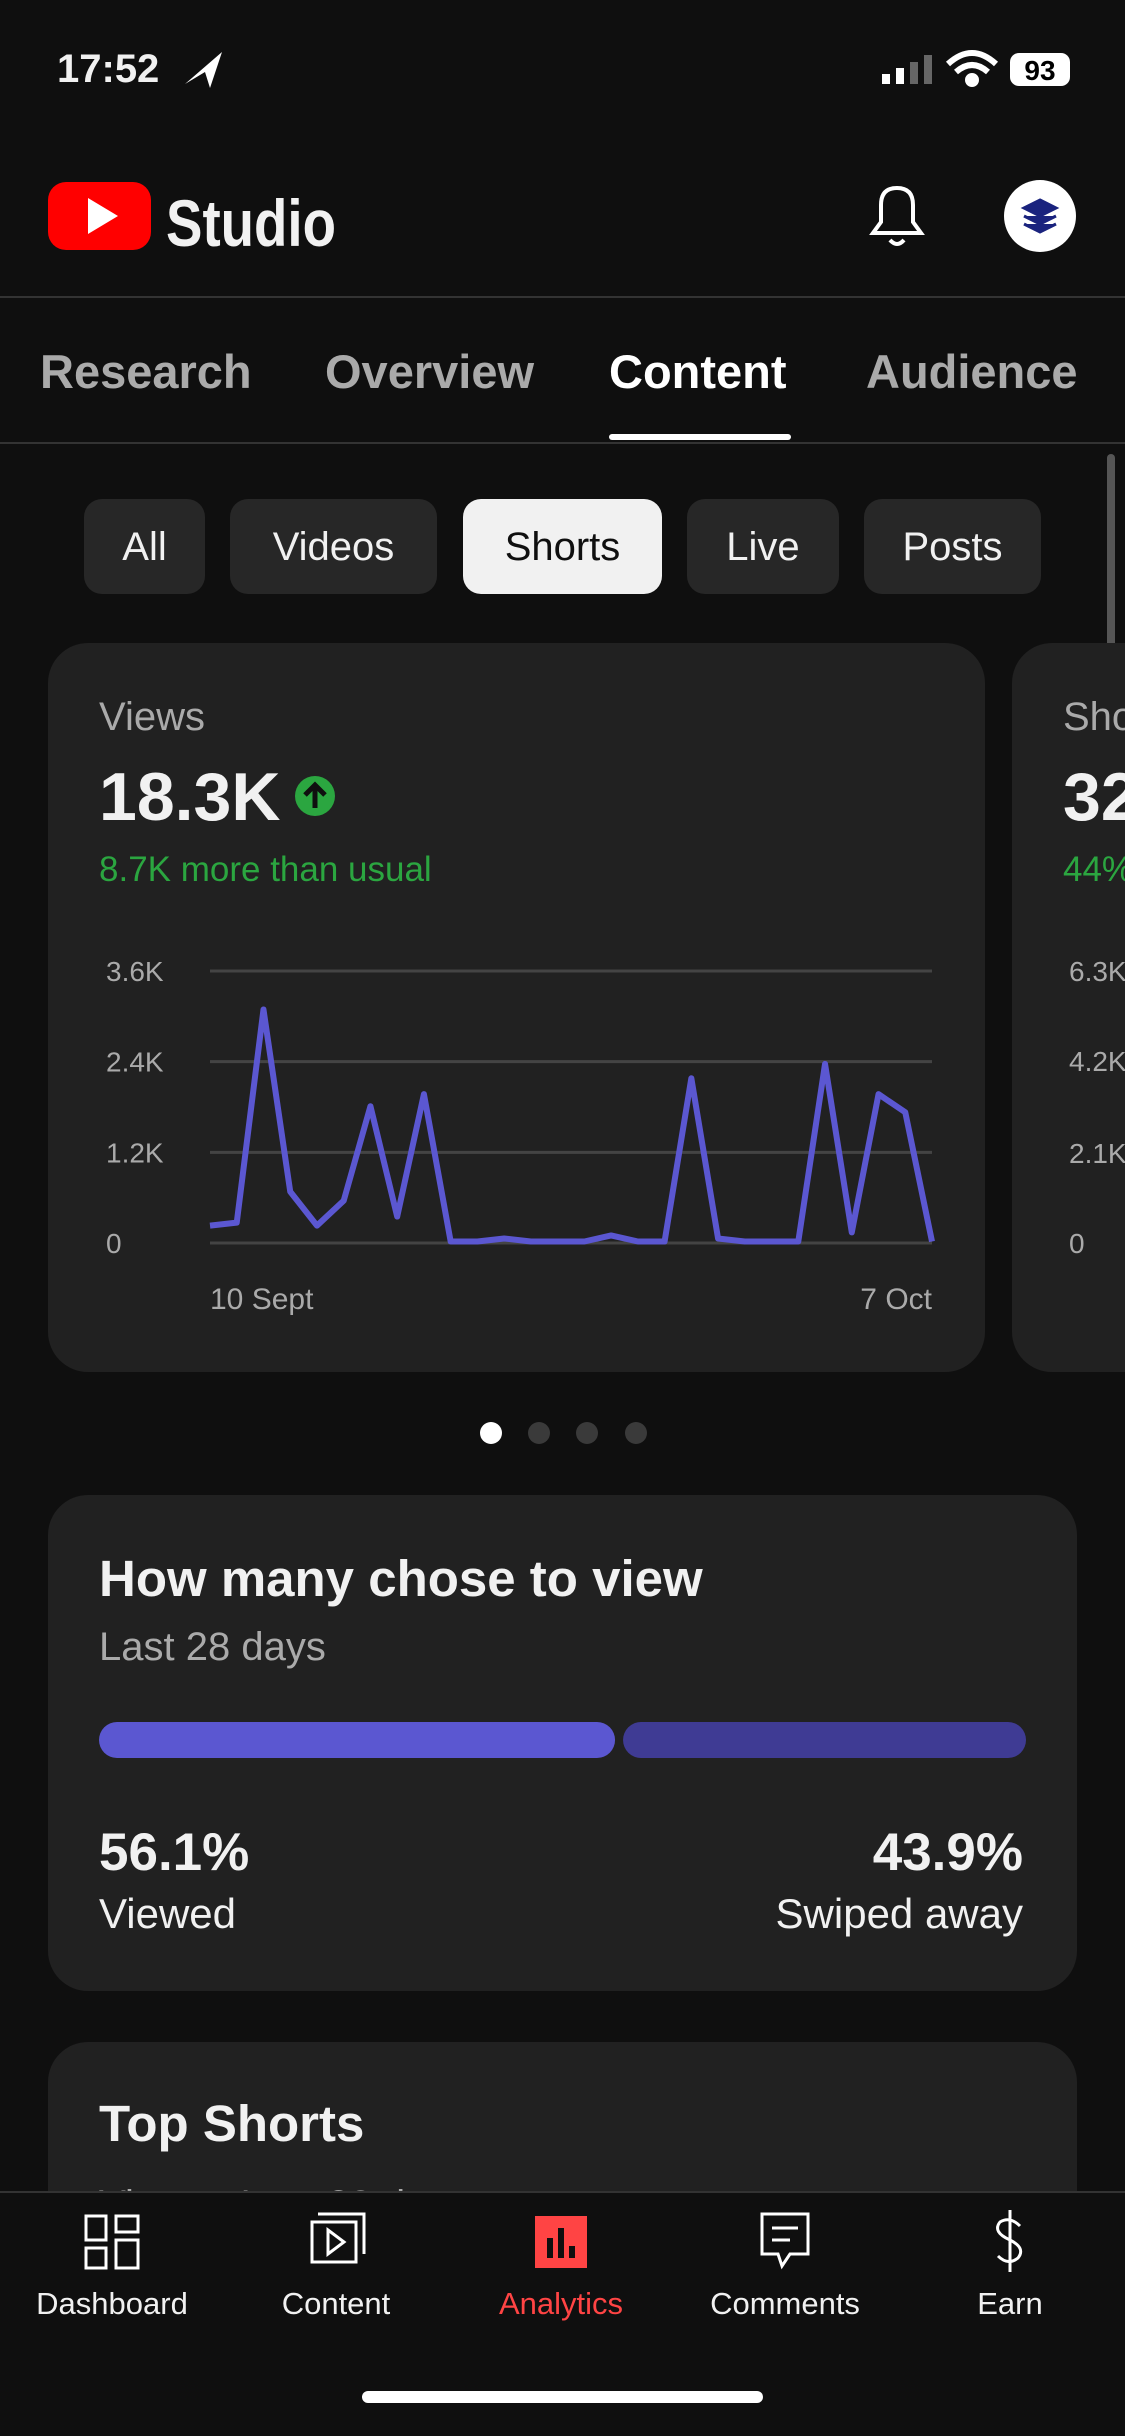 Image resolution: width=1125 pixels, height=2436 pixels. Describe the element at coordinates (336, 2303) in the screenshot. I see `nav-label: Content` at that location.